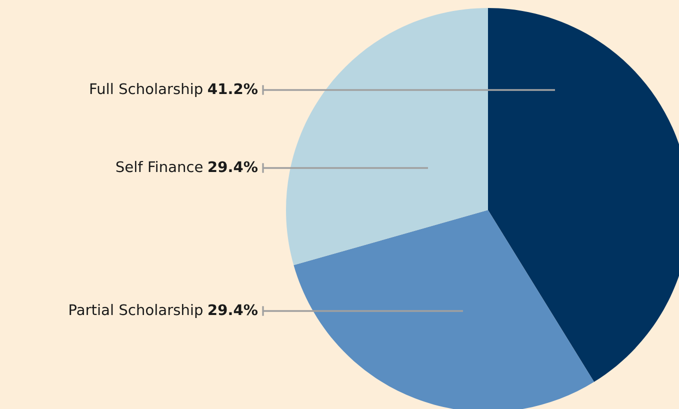 The image size is (679, 409). I want to click on slice-label: Self Finance, so click(159, 166).